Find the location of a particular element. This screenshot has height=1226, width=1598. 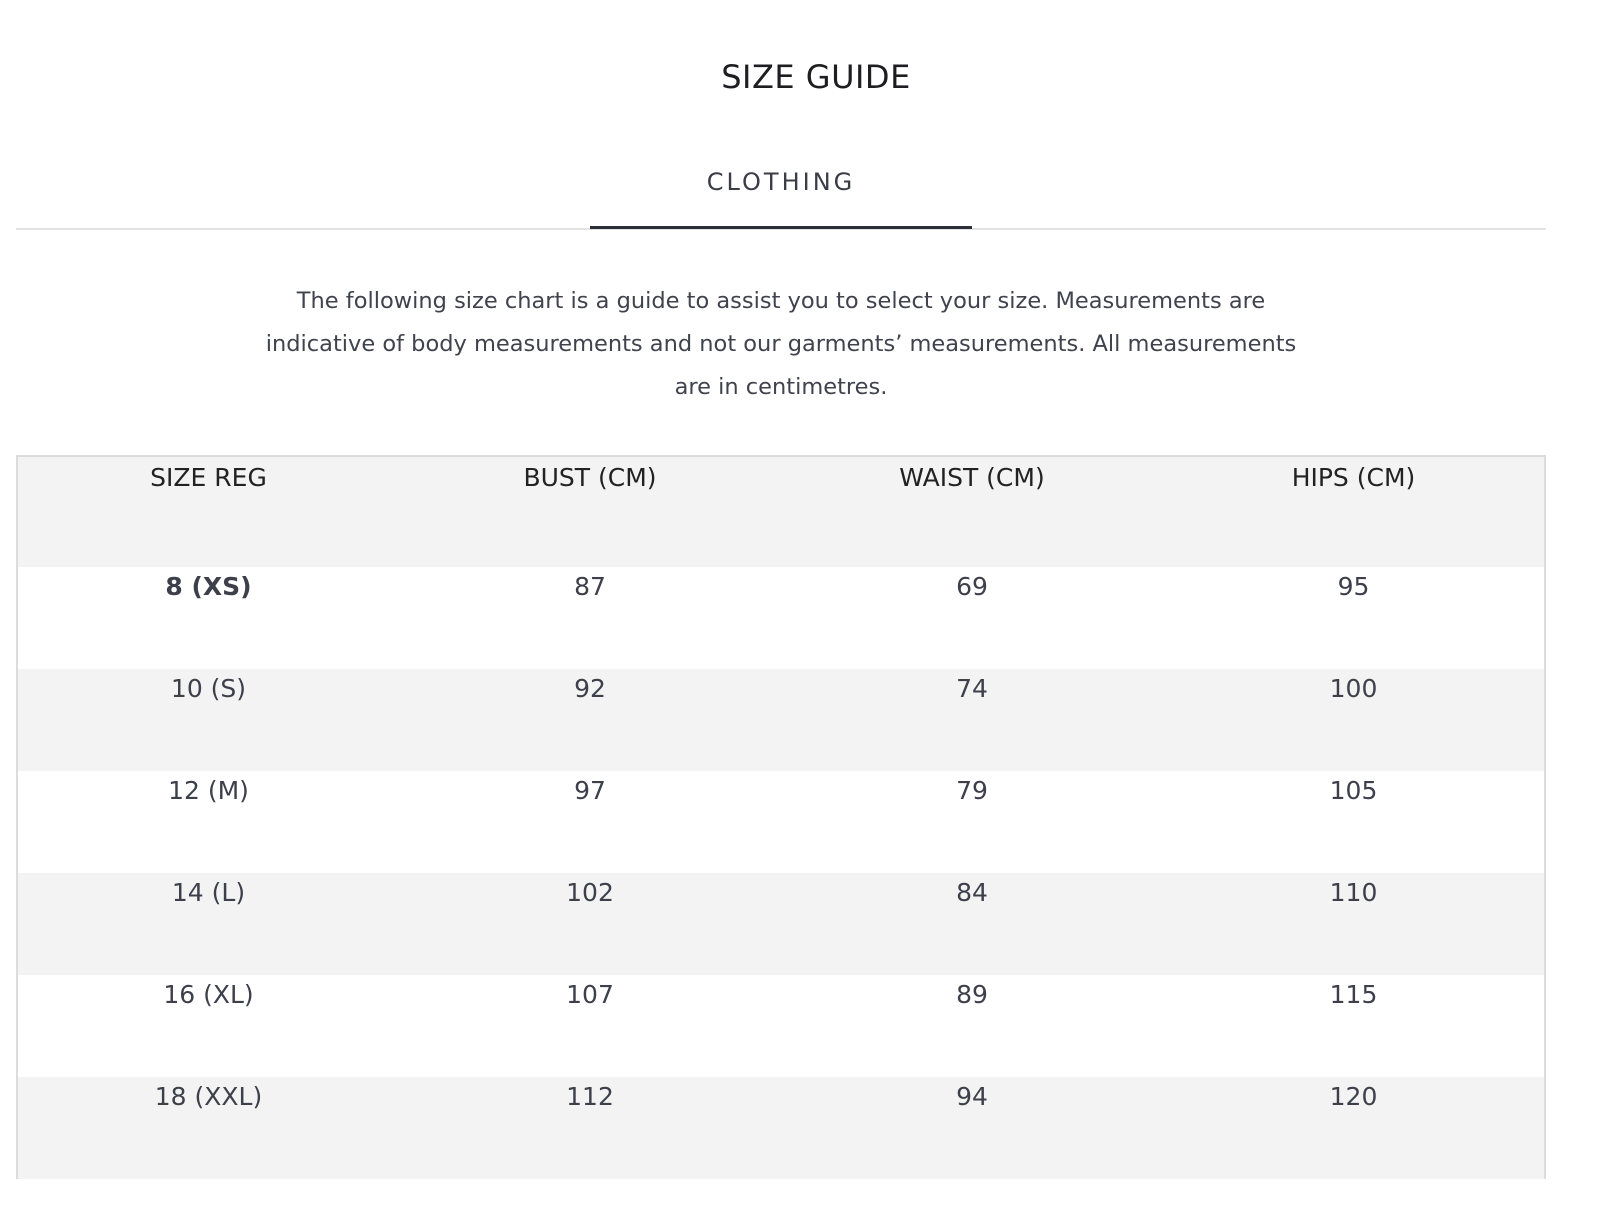

cell-hips: 115 is located at coordinates (1353, 994).